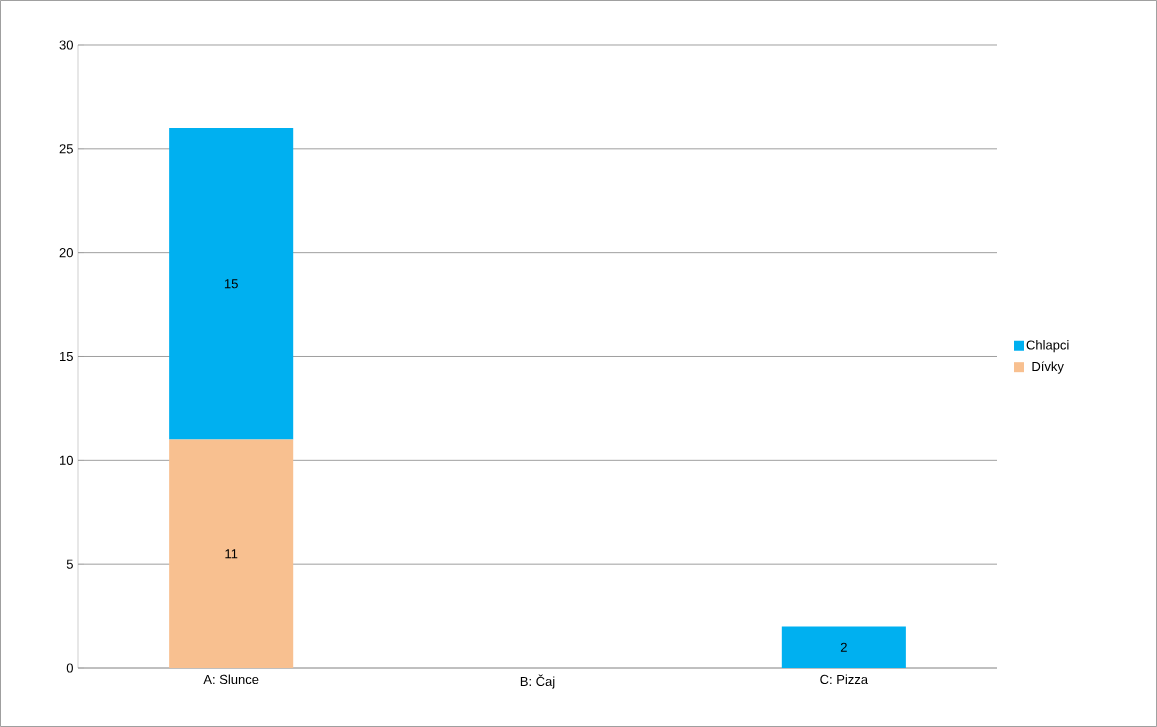 Image resolution: width=1157 pixels, height=727 pixels. What do you see at coordinates (69, 668) in the screenshot?
I see `y-tick-label: 0` at bounding box center [69, 668].